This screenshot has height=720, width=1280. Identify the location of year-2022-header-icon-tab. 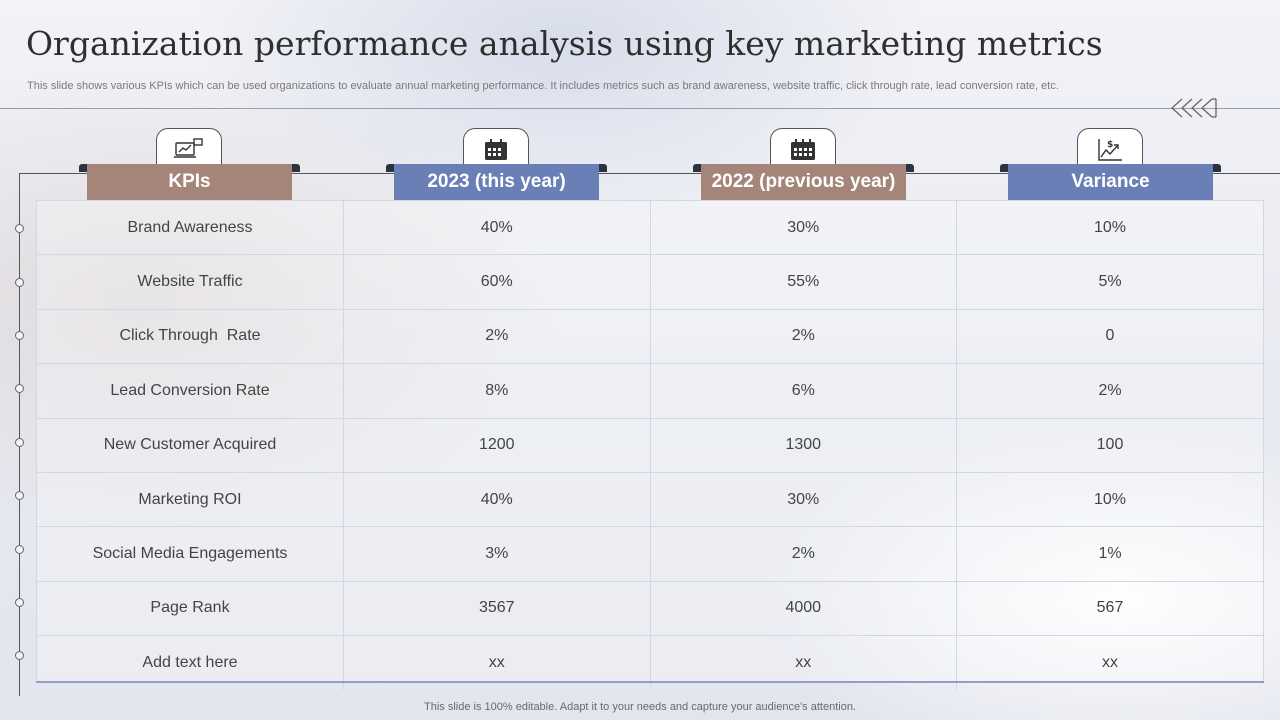
(803, 148).